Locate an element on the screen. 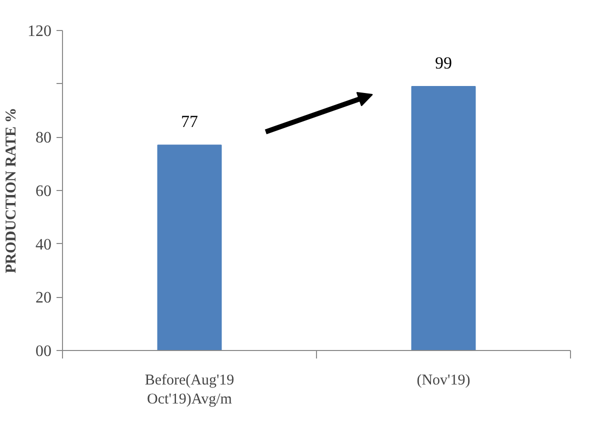  y-tick-label: 80 is located at coordinates (44, 138).